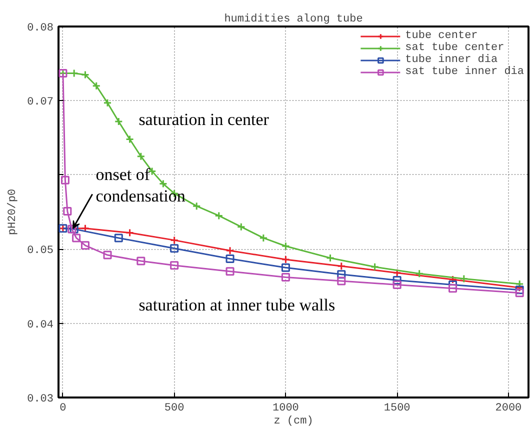  I want to click on x-tick-label: 2000, so click(508, 408).